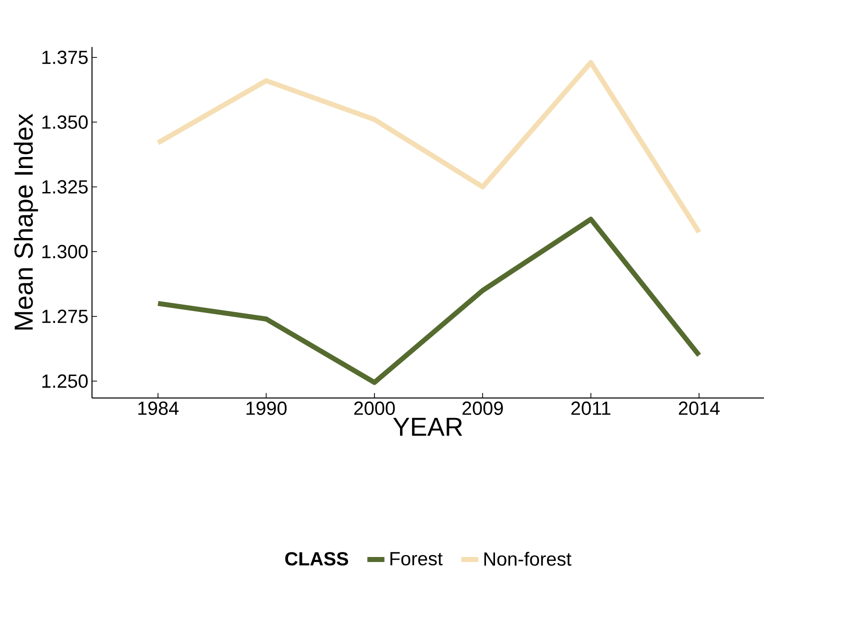  I want to click on legend-label: Non-forest, so click(528, 559).